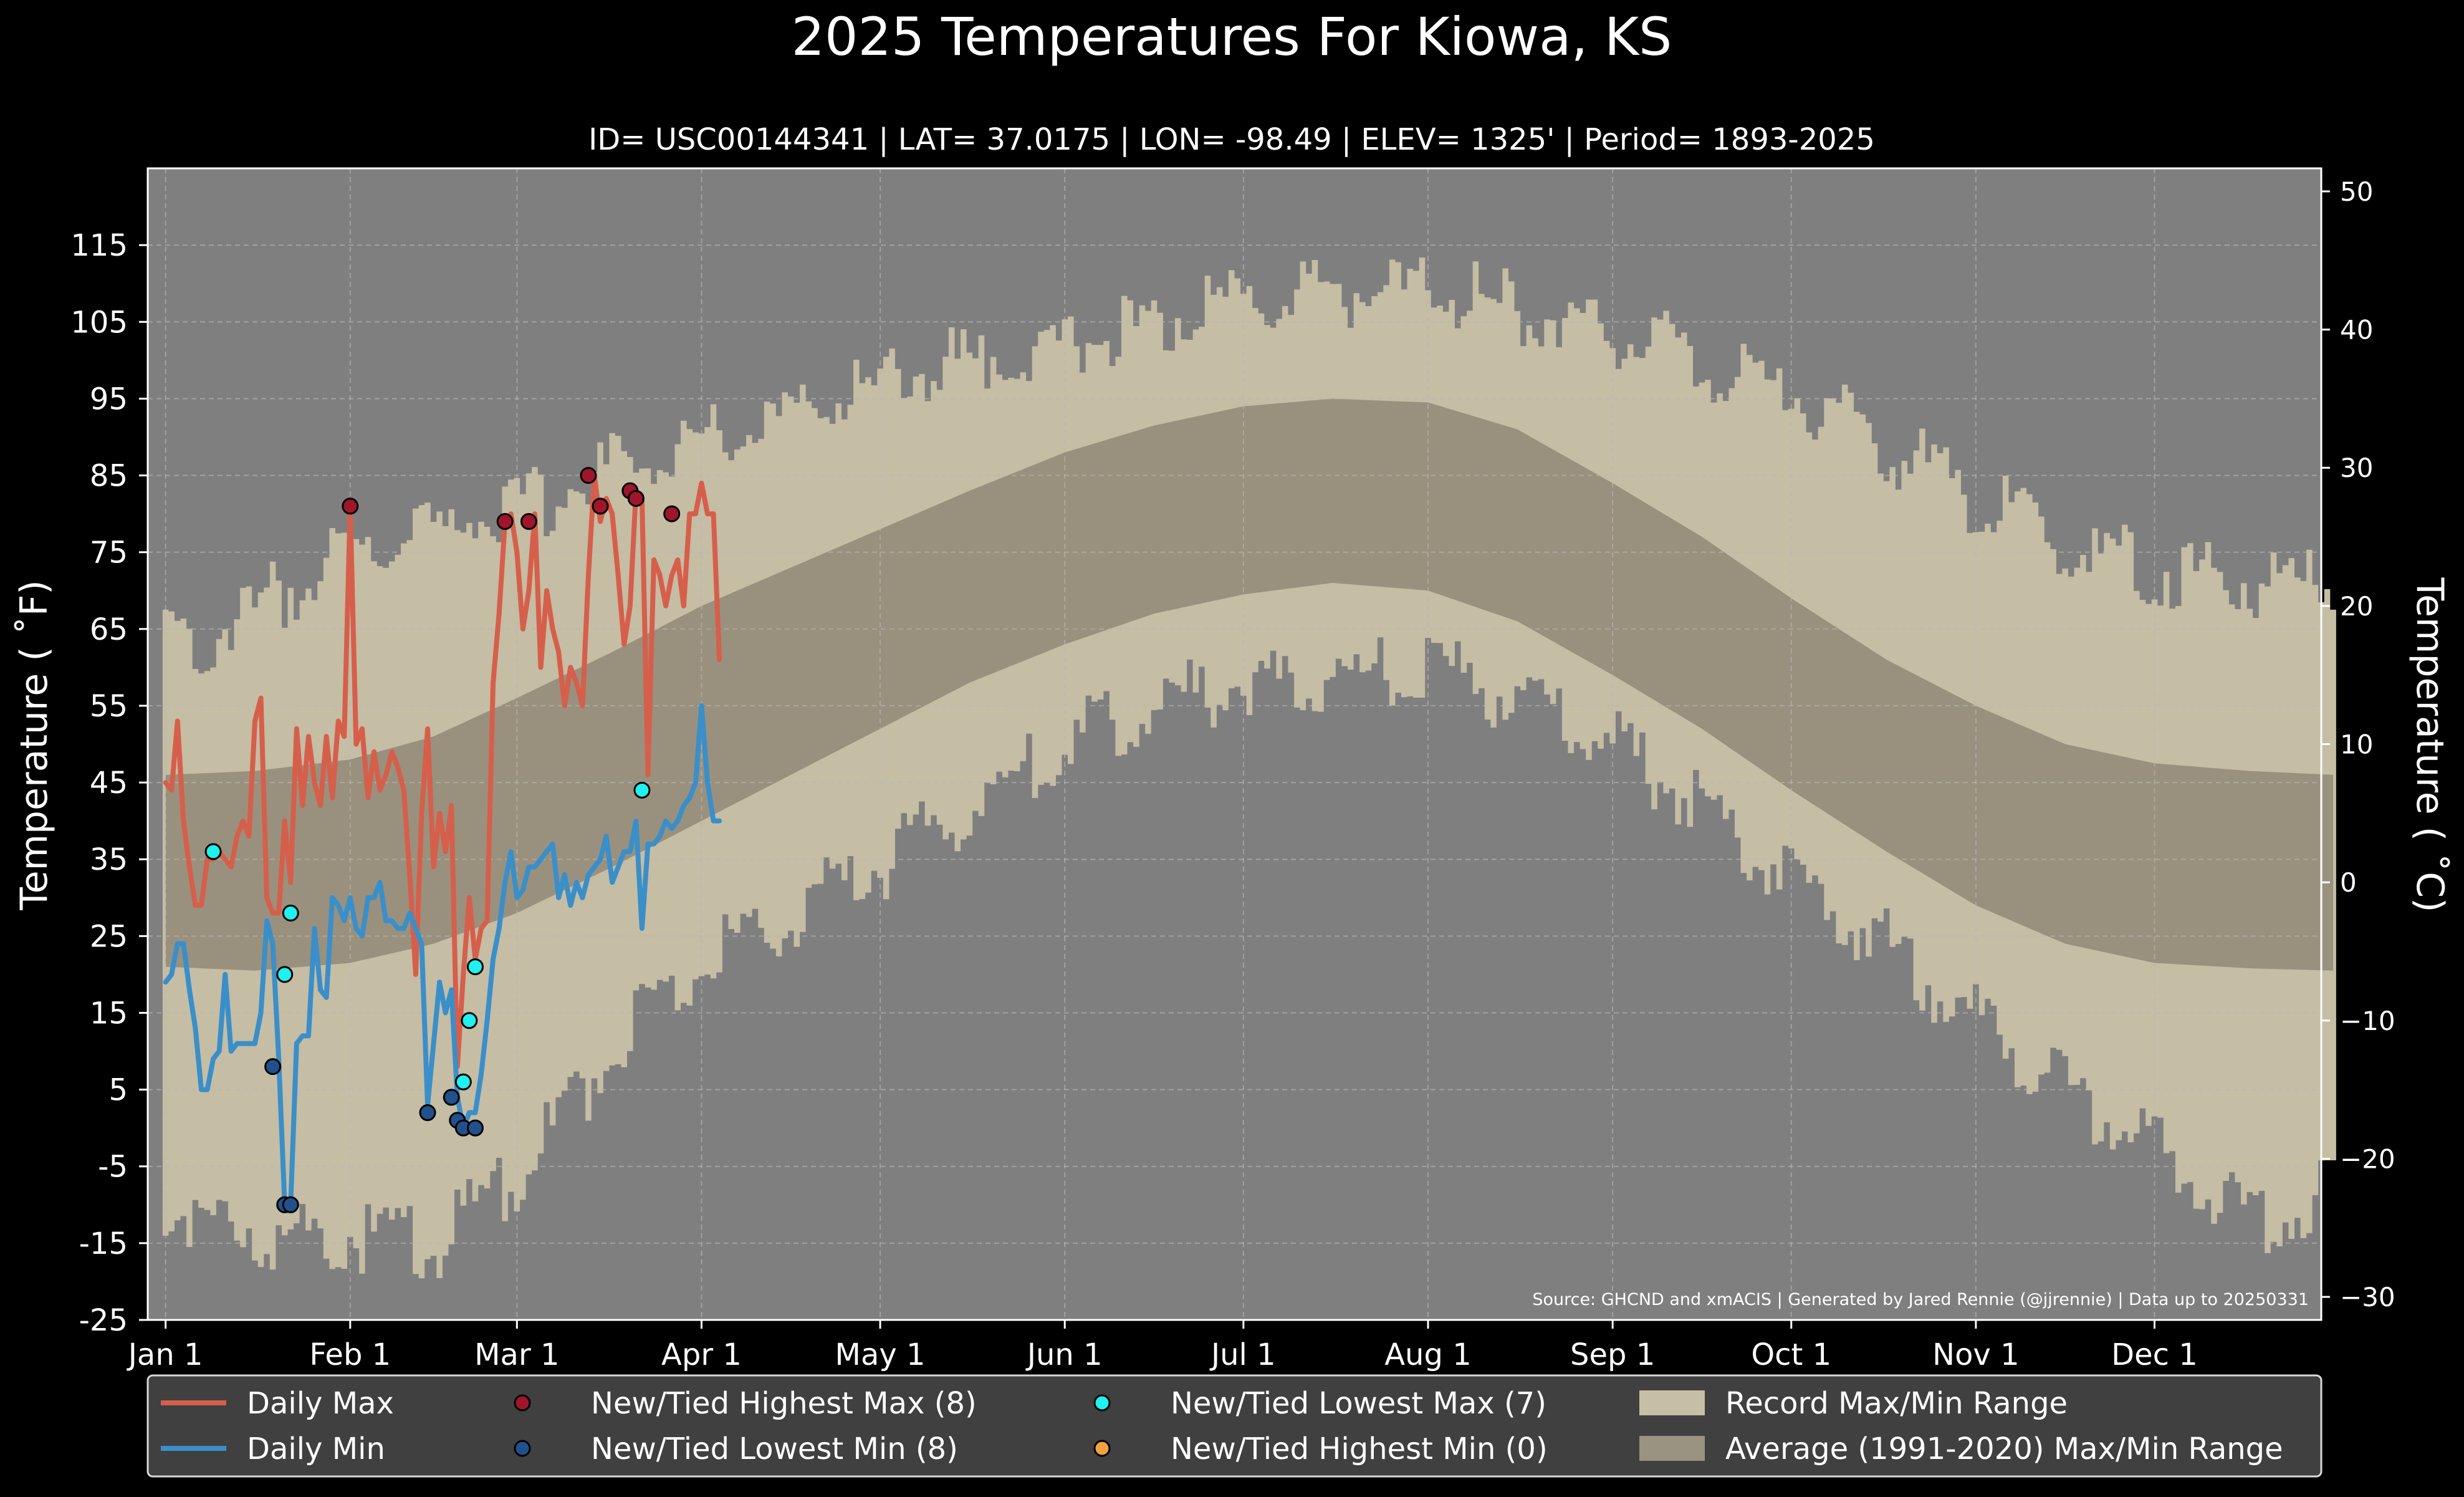  I want to click on legend-label: New/Tied Highest Min (0), so click(1359, 1449).